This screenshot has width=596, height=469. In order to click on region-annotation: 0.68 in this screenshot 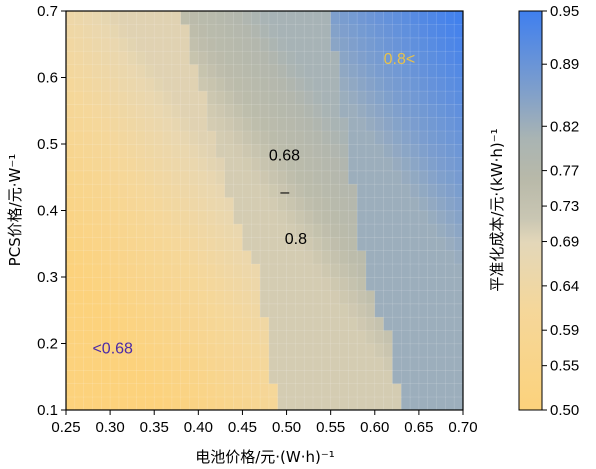, I will do `click(284, 156)`.